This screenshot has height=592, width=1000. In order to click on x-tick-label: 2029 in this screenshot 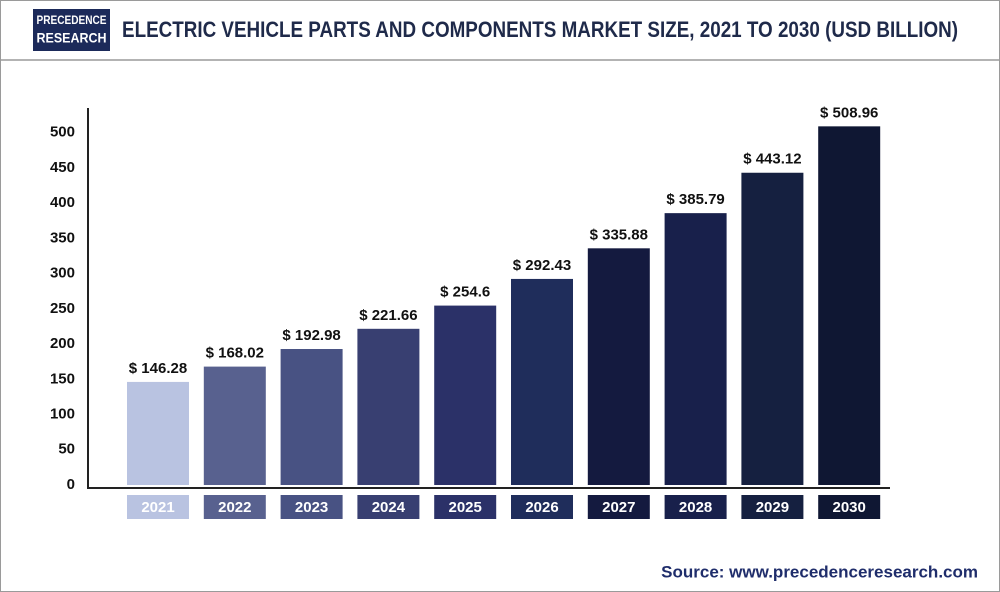, I will do `click(772, 507)`.